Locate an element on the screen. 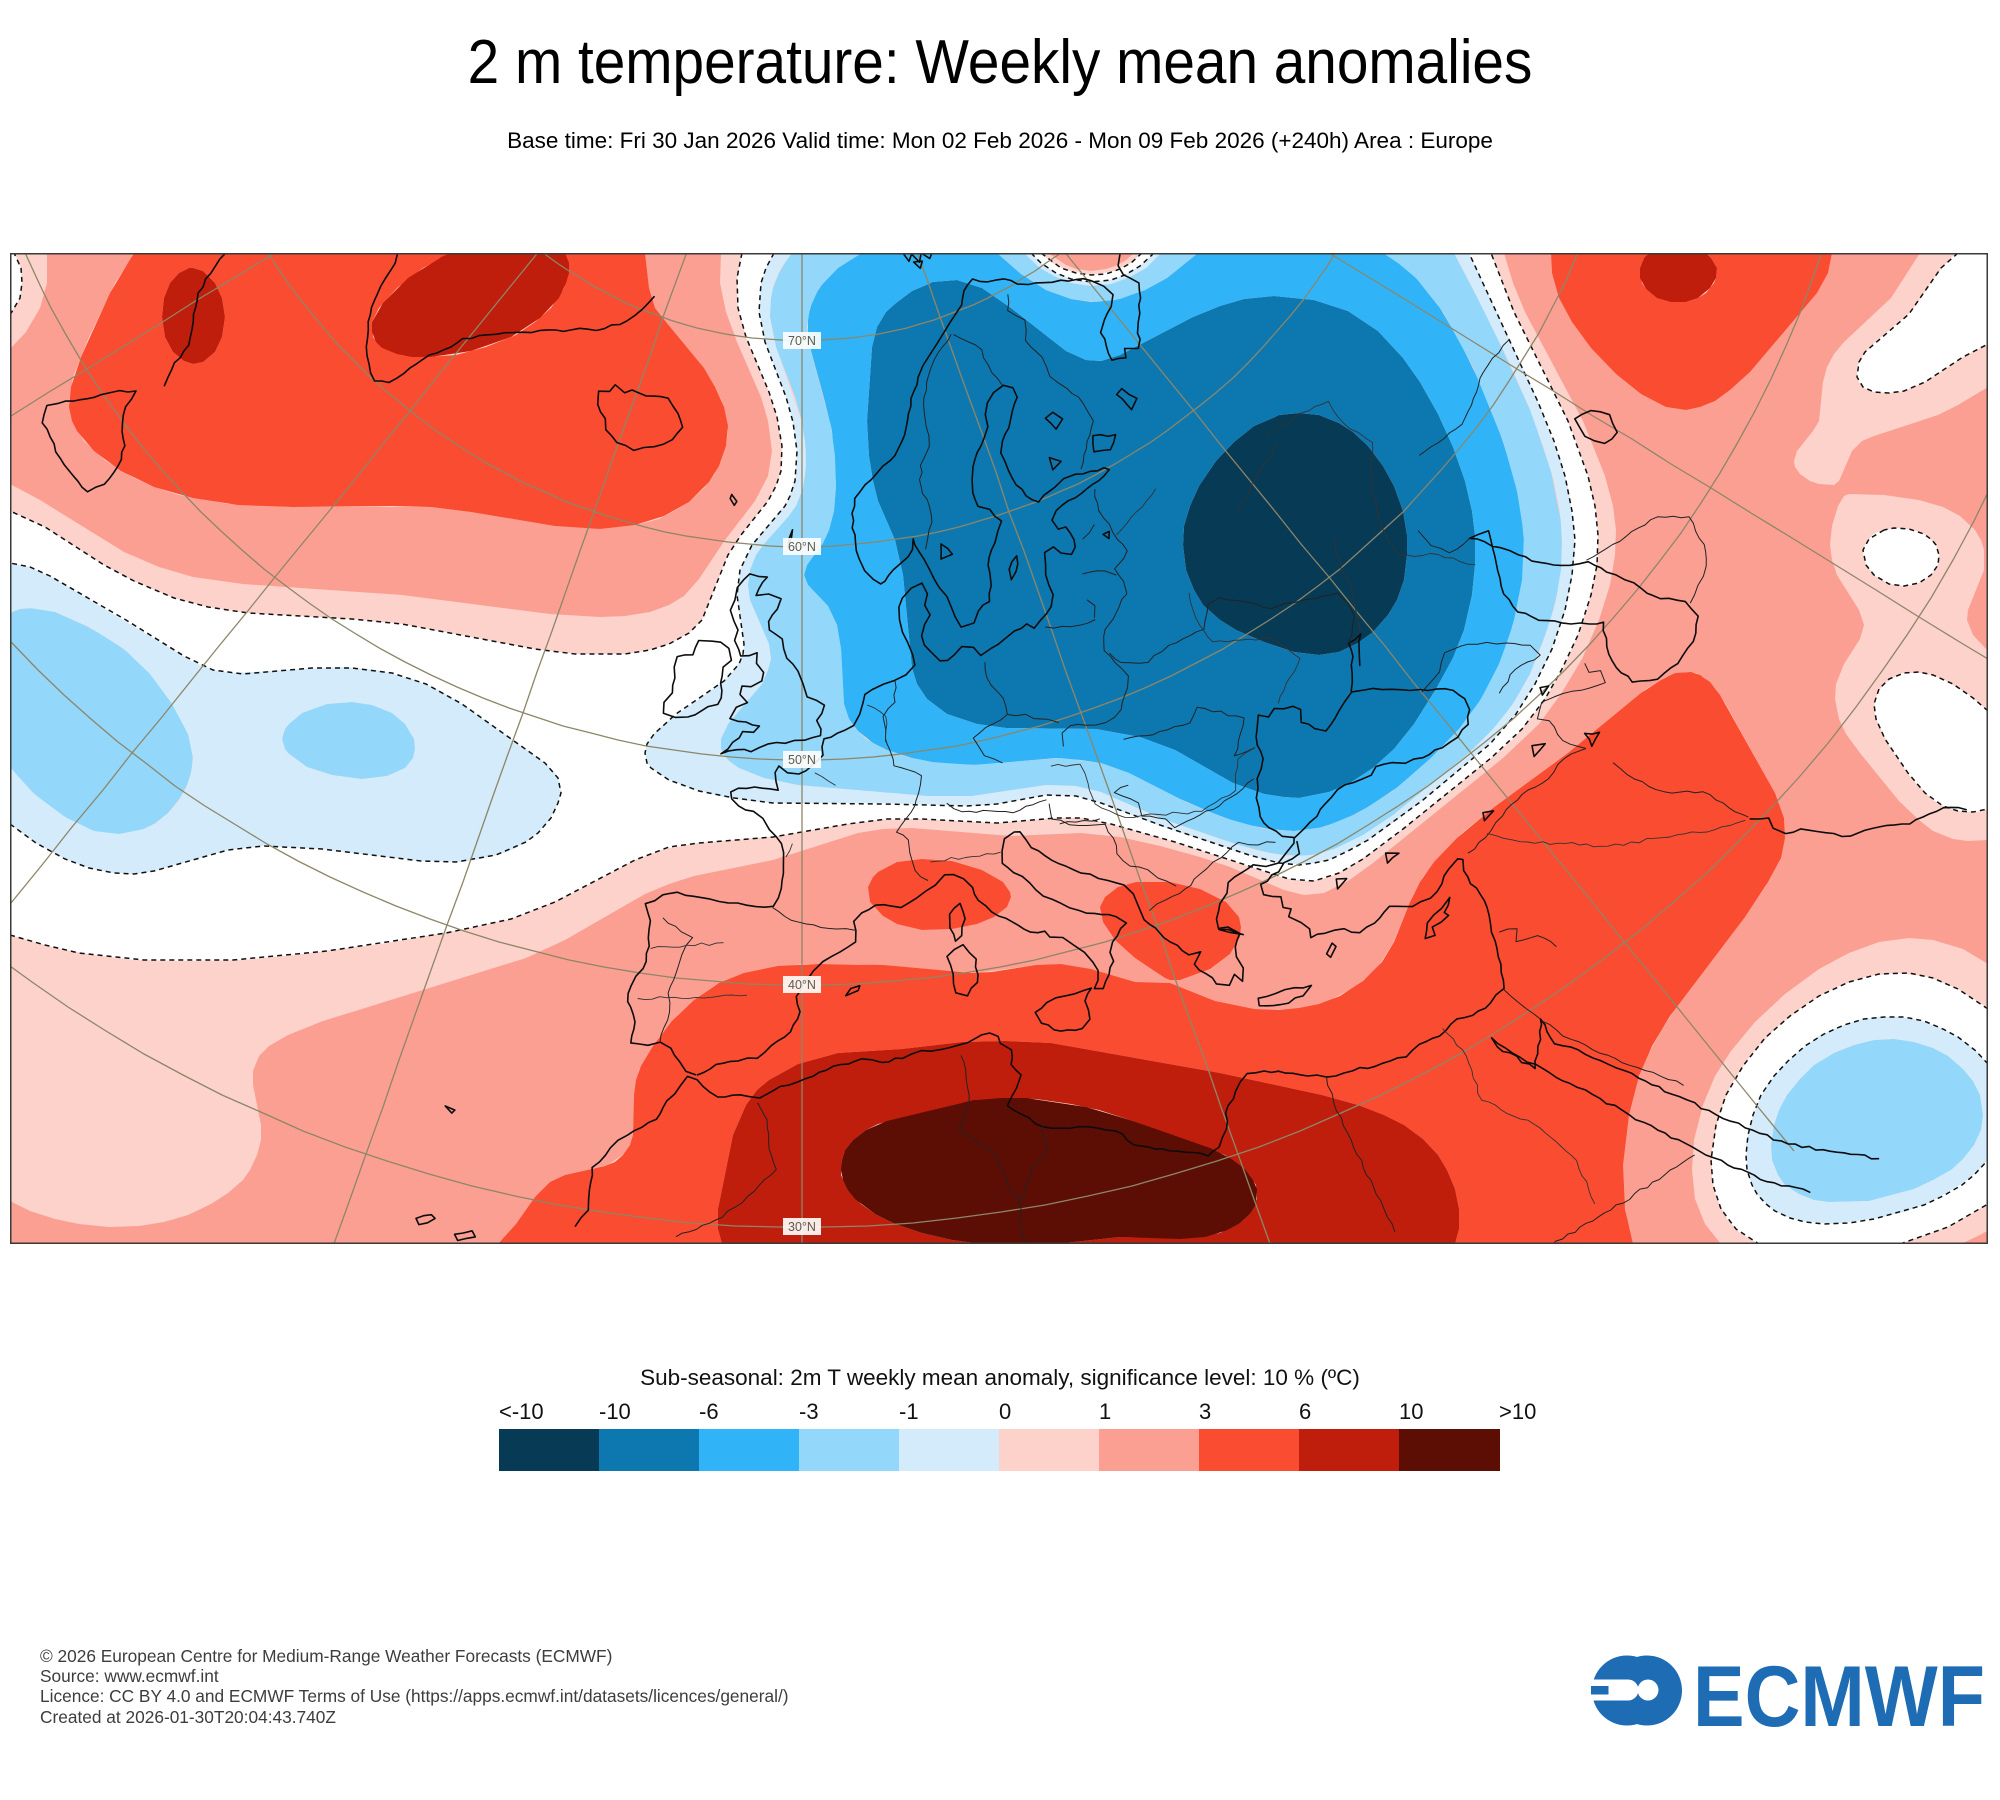 Image resolution: width=2000 pixels, height=1800 pixels. svg-text: 30°N is located at coordinates (802, 1227).